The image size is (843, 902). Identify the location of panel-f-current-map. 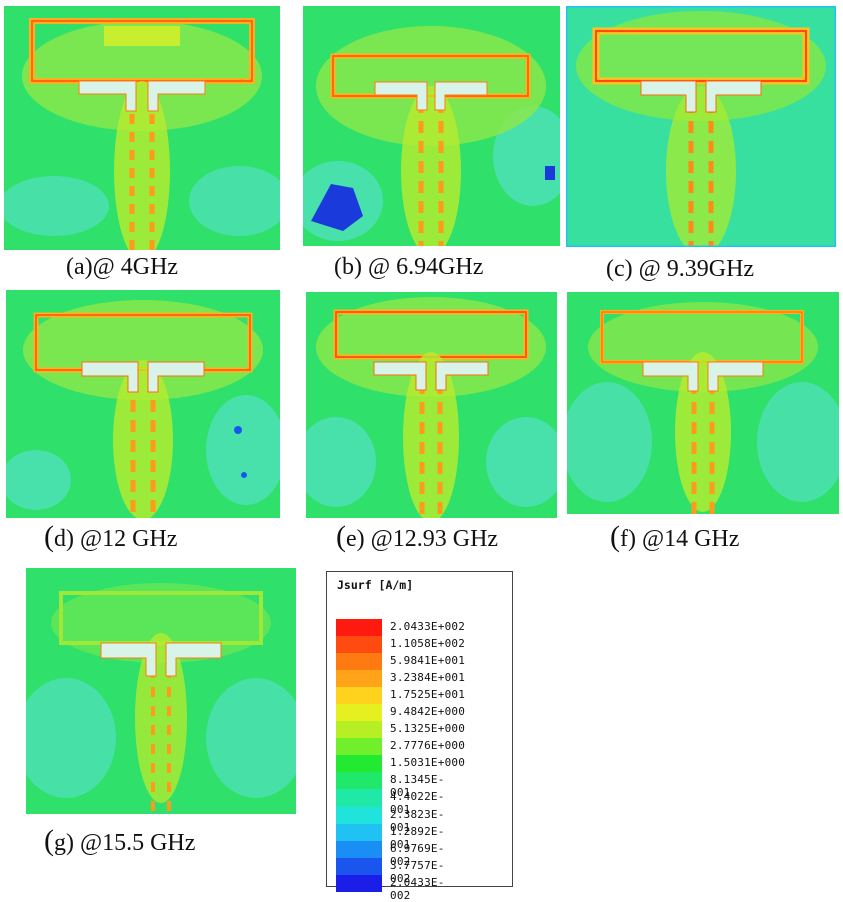
(703, 403).